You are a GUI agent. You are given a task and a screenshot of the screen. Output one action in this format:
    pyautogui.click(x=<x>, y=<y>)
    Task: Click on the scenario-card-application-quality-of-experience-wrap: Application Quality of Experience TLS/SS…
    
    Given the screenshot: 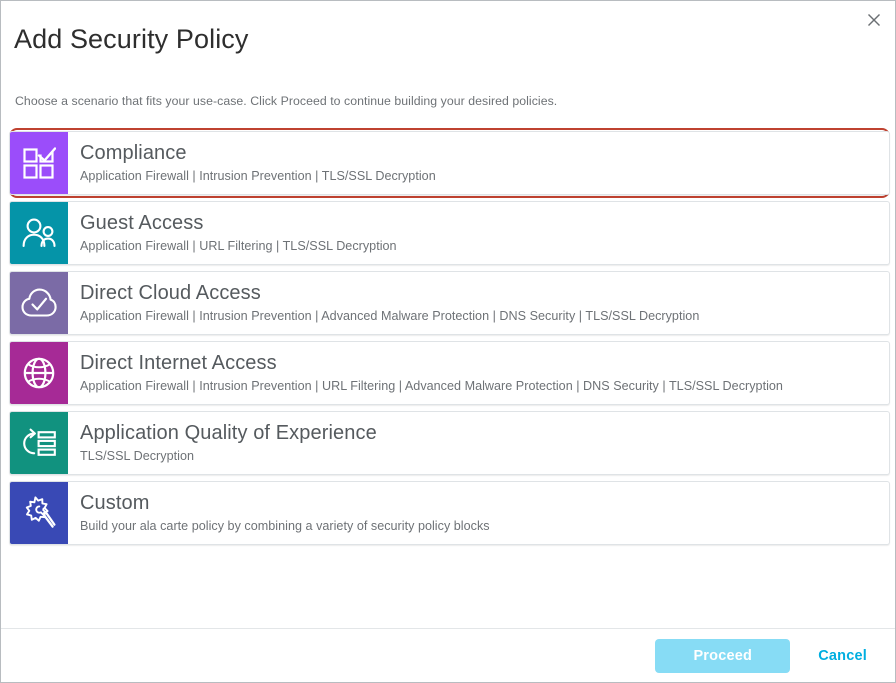 What is the action you would take?
    pyautogui.click(x=448, y=443)
    